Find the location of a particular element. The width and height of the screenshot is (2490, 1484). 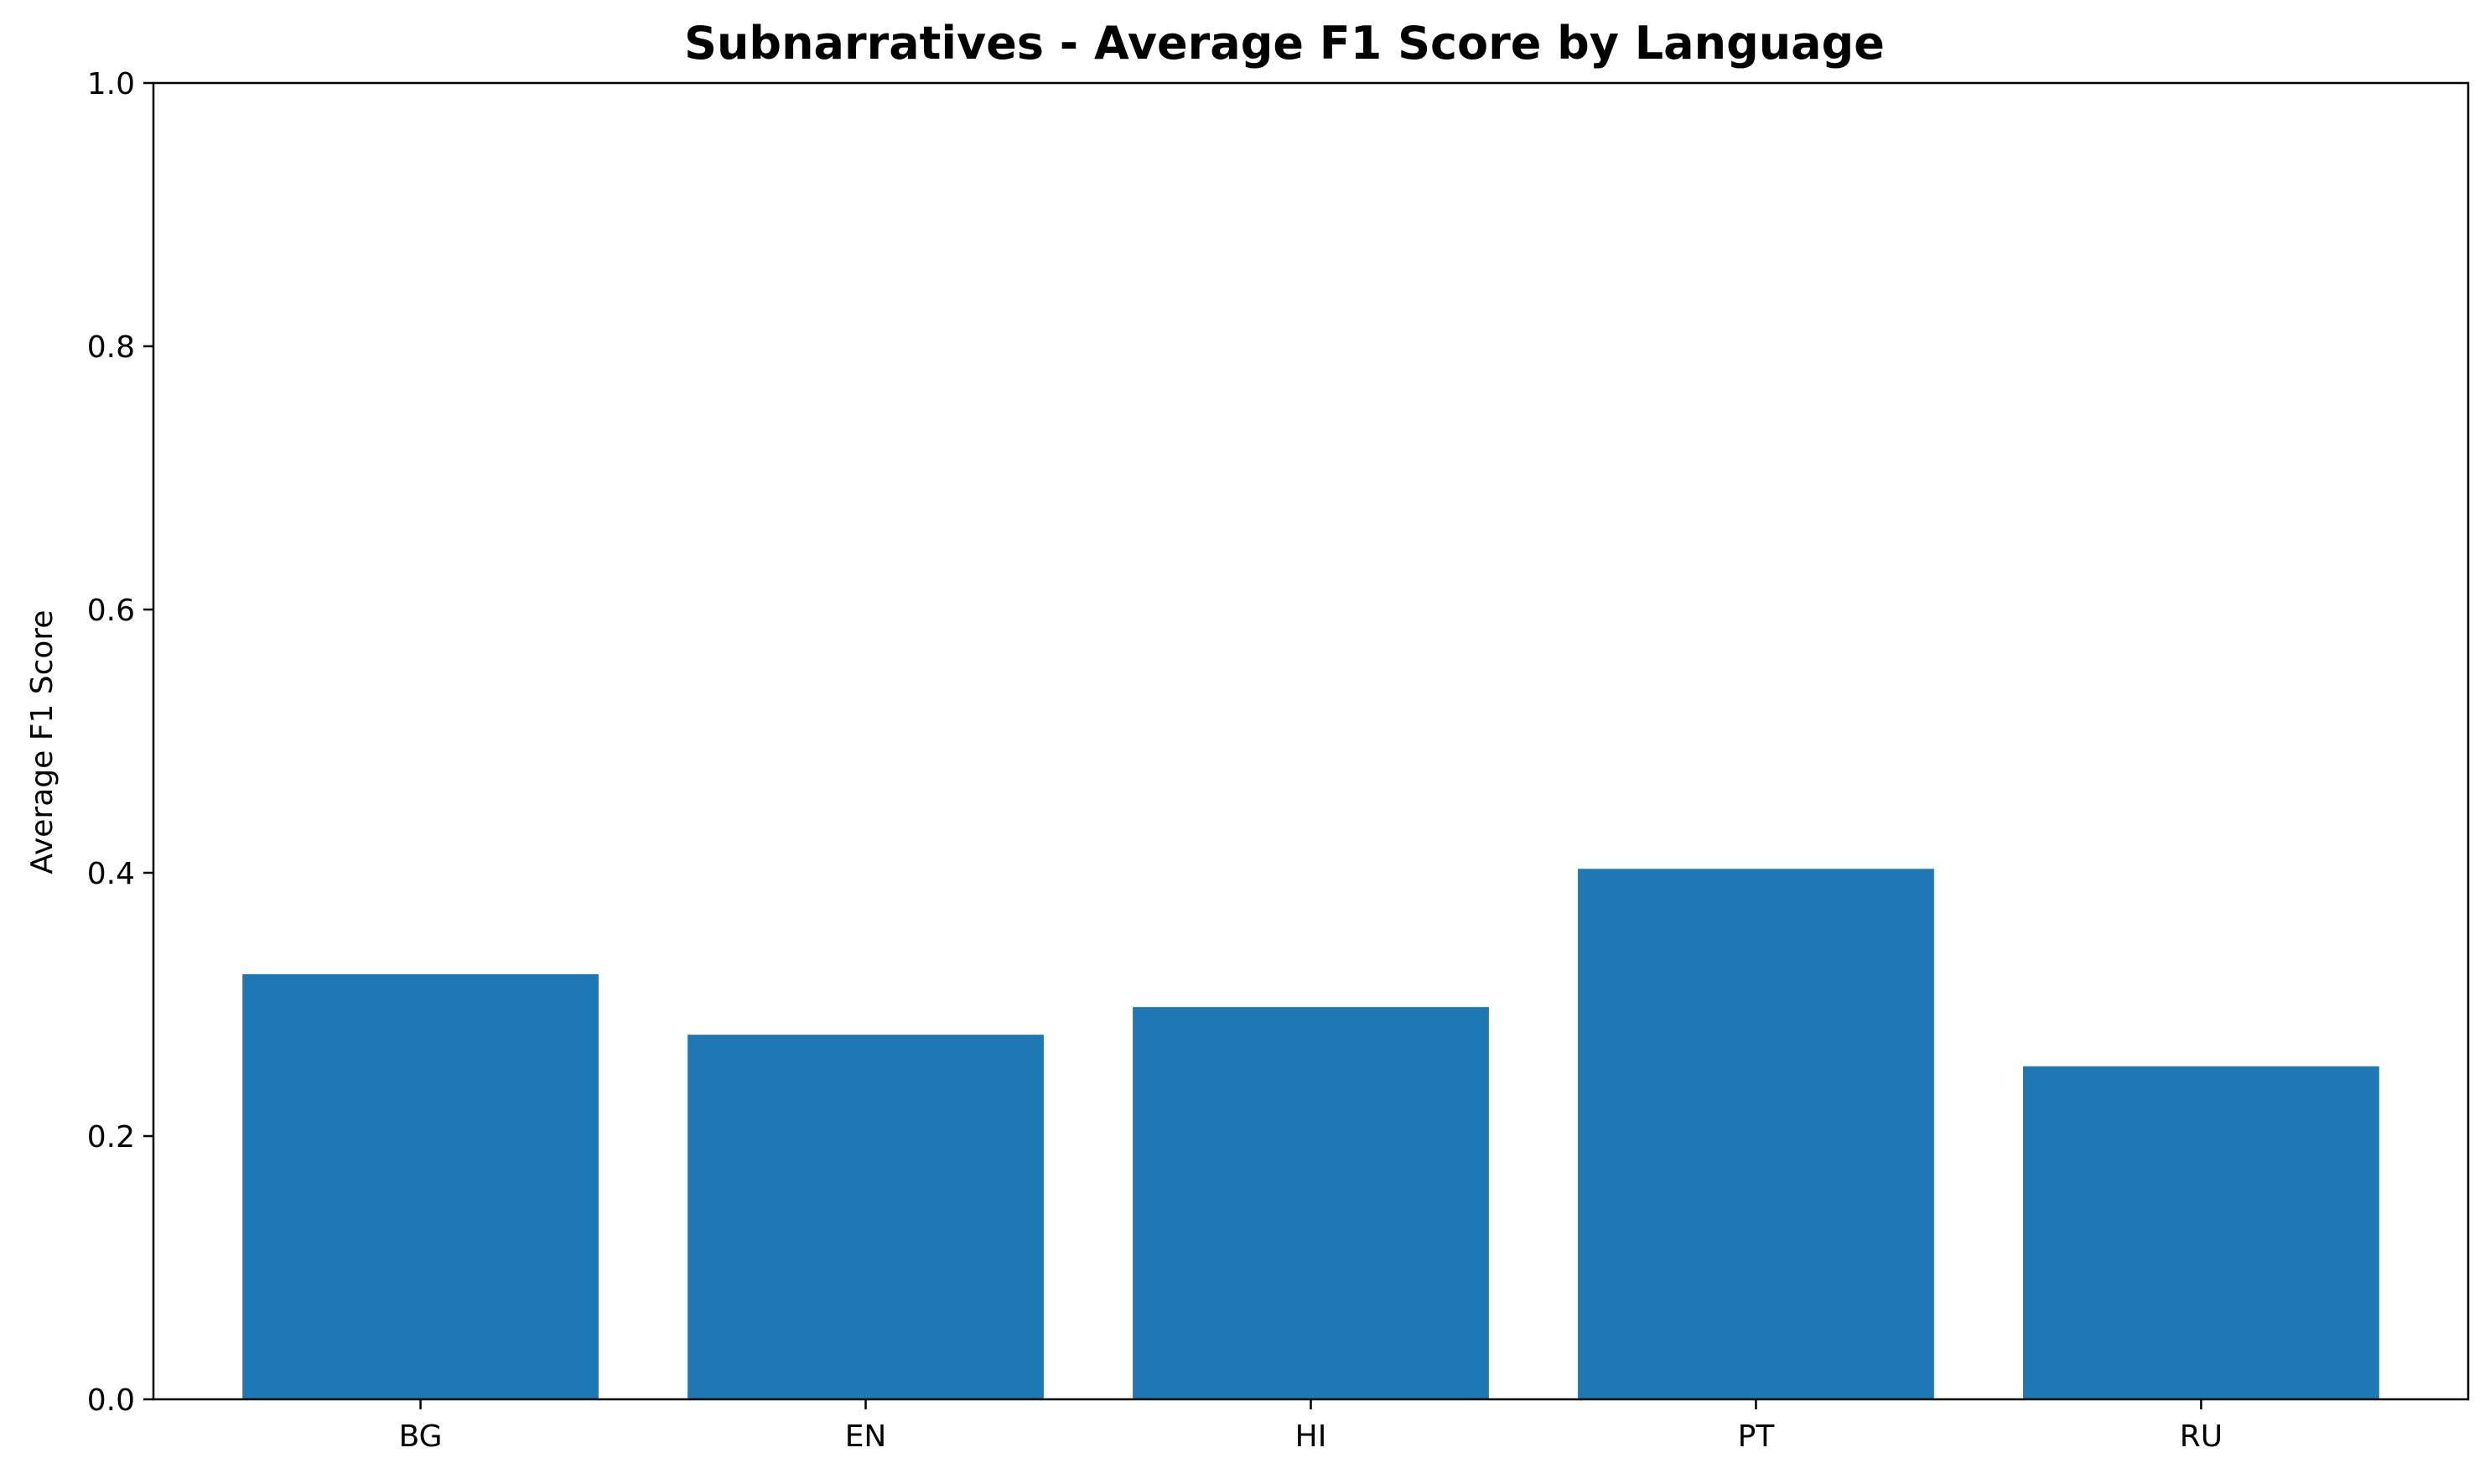

bar-en is located at coordinates (865, 1217).